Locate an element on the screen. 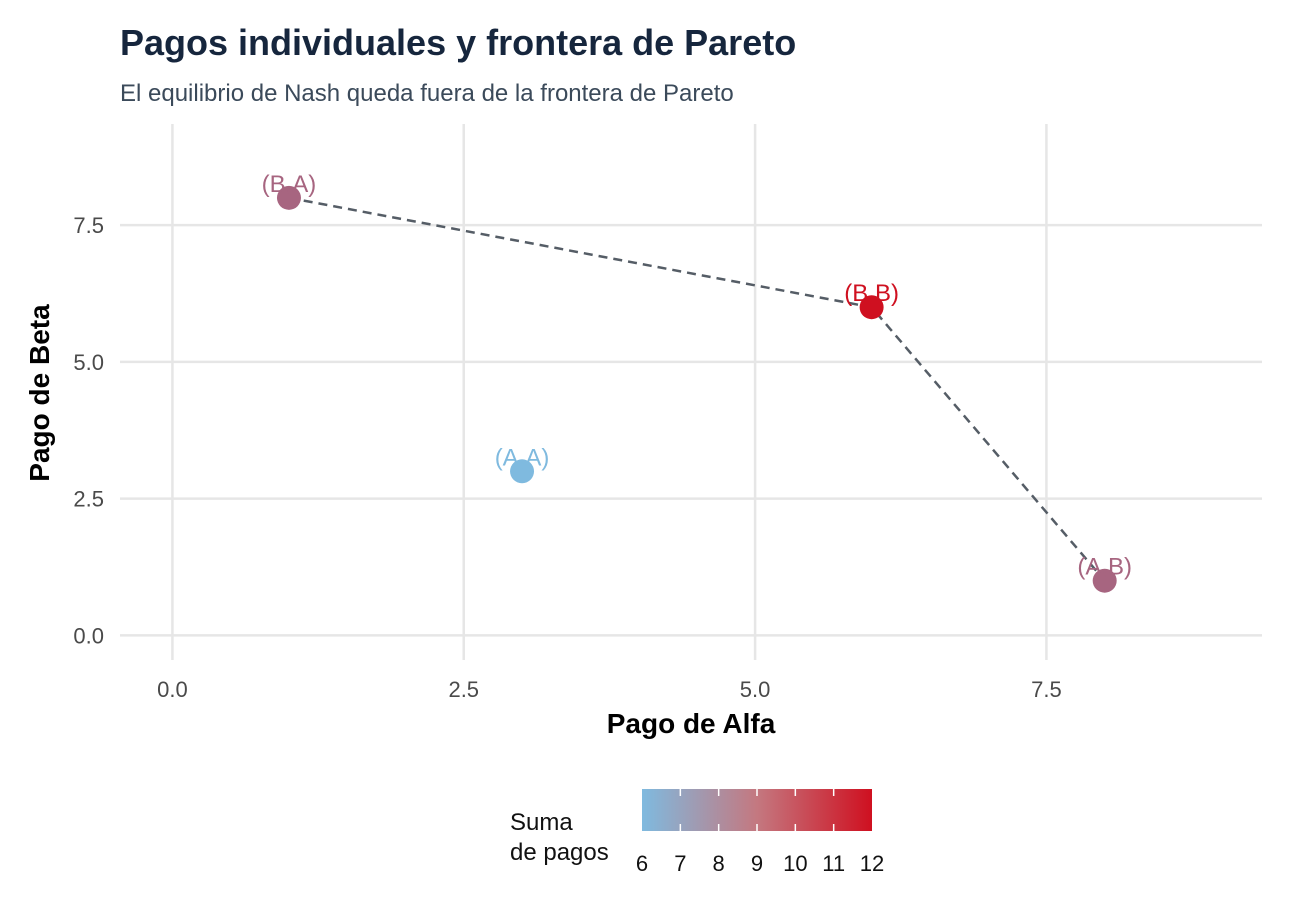 The width and height of the screenshot is (1305, 921). y-axis-ticks: 0.0 2.5 5.0 7.5 is located at coordinates (88, 430).